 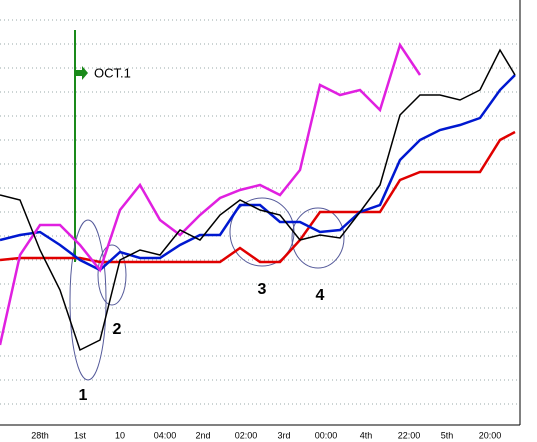 What do you see at coordinates (366, 435) in the screenshot?
I see `x-tick-label: 4th` at bounding box center [366, 435].